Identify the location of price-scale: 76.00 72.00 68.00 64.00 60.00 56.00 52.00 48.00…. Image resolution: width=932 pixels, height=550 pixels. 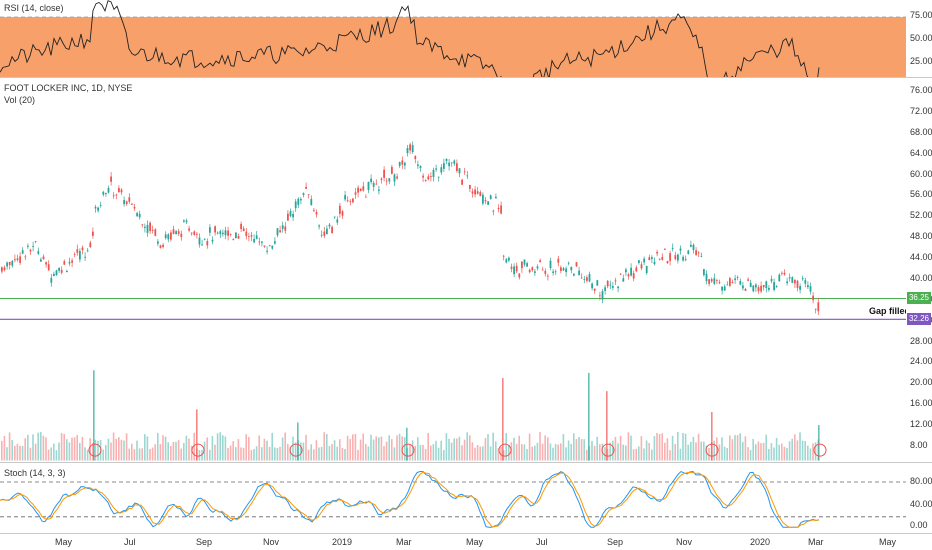
(919, 270).